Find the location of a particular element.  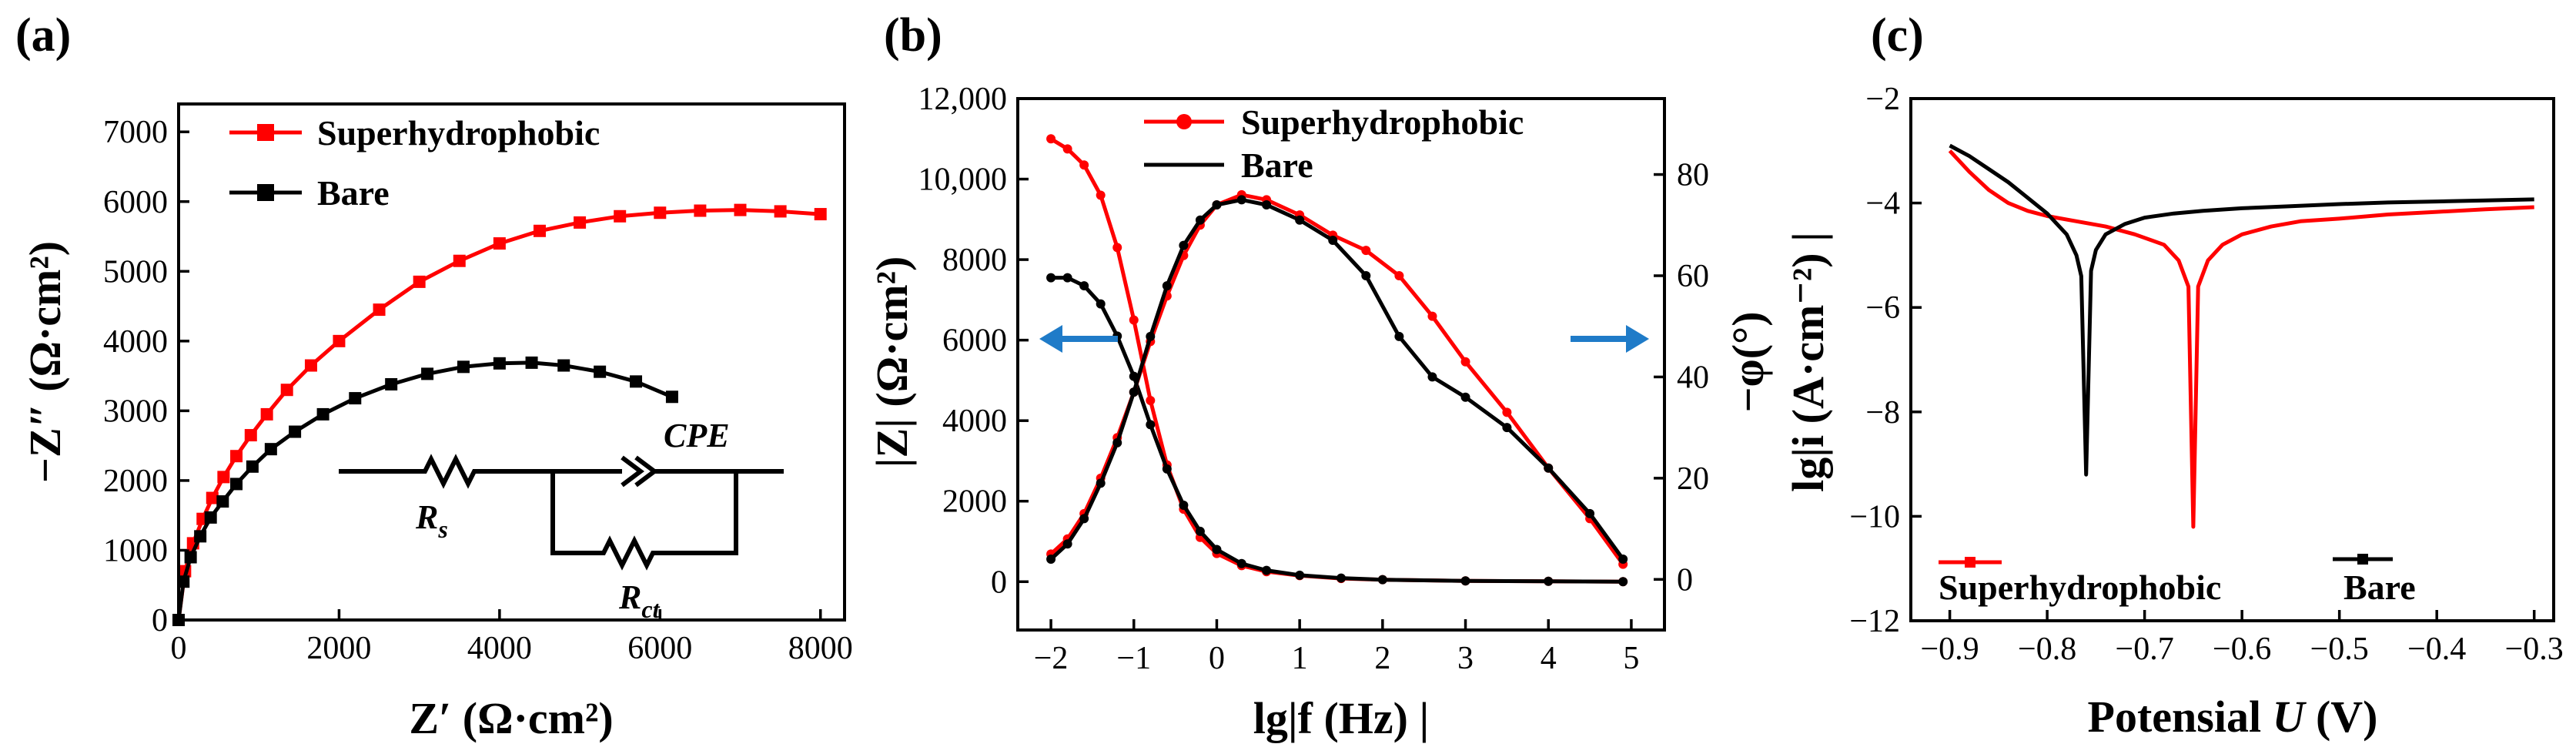

y-tick-label: 5000 is located at coordinates (136, 272).